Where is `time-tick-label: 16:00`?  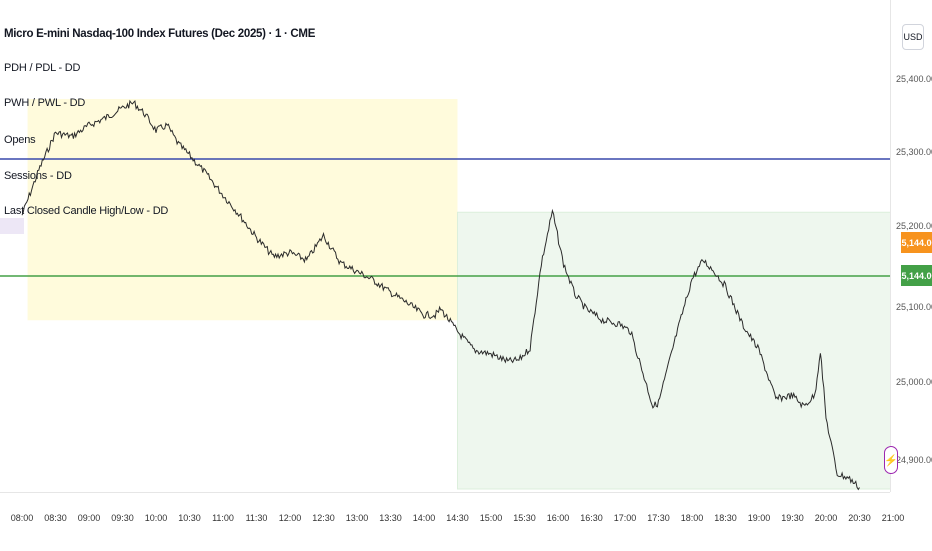
time-tick-label: 16:00 is located at coordinates (558, 518).